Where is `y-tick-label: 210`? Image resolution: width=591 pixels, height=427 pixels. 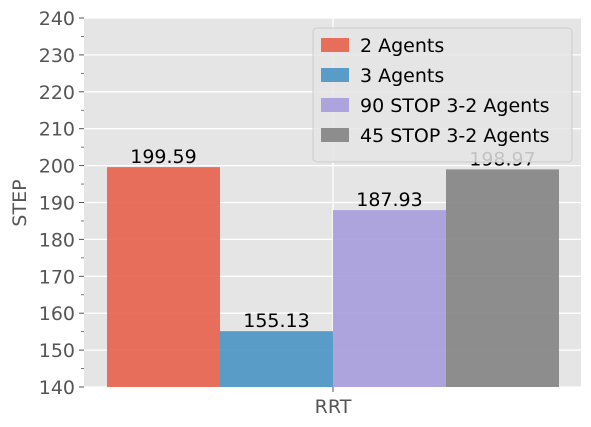 y-tick-label: 210 is located at coordinates (57, 130).